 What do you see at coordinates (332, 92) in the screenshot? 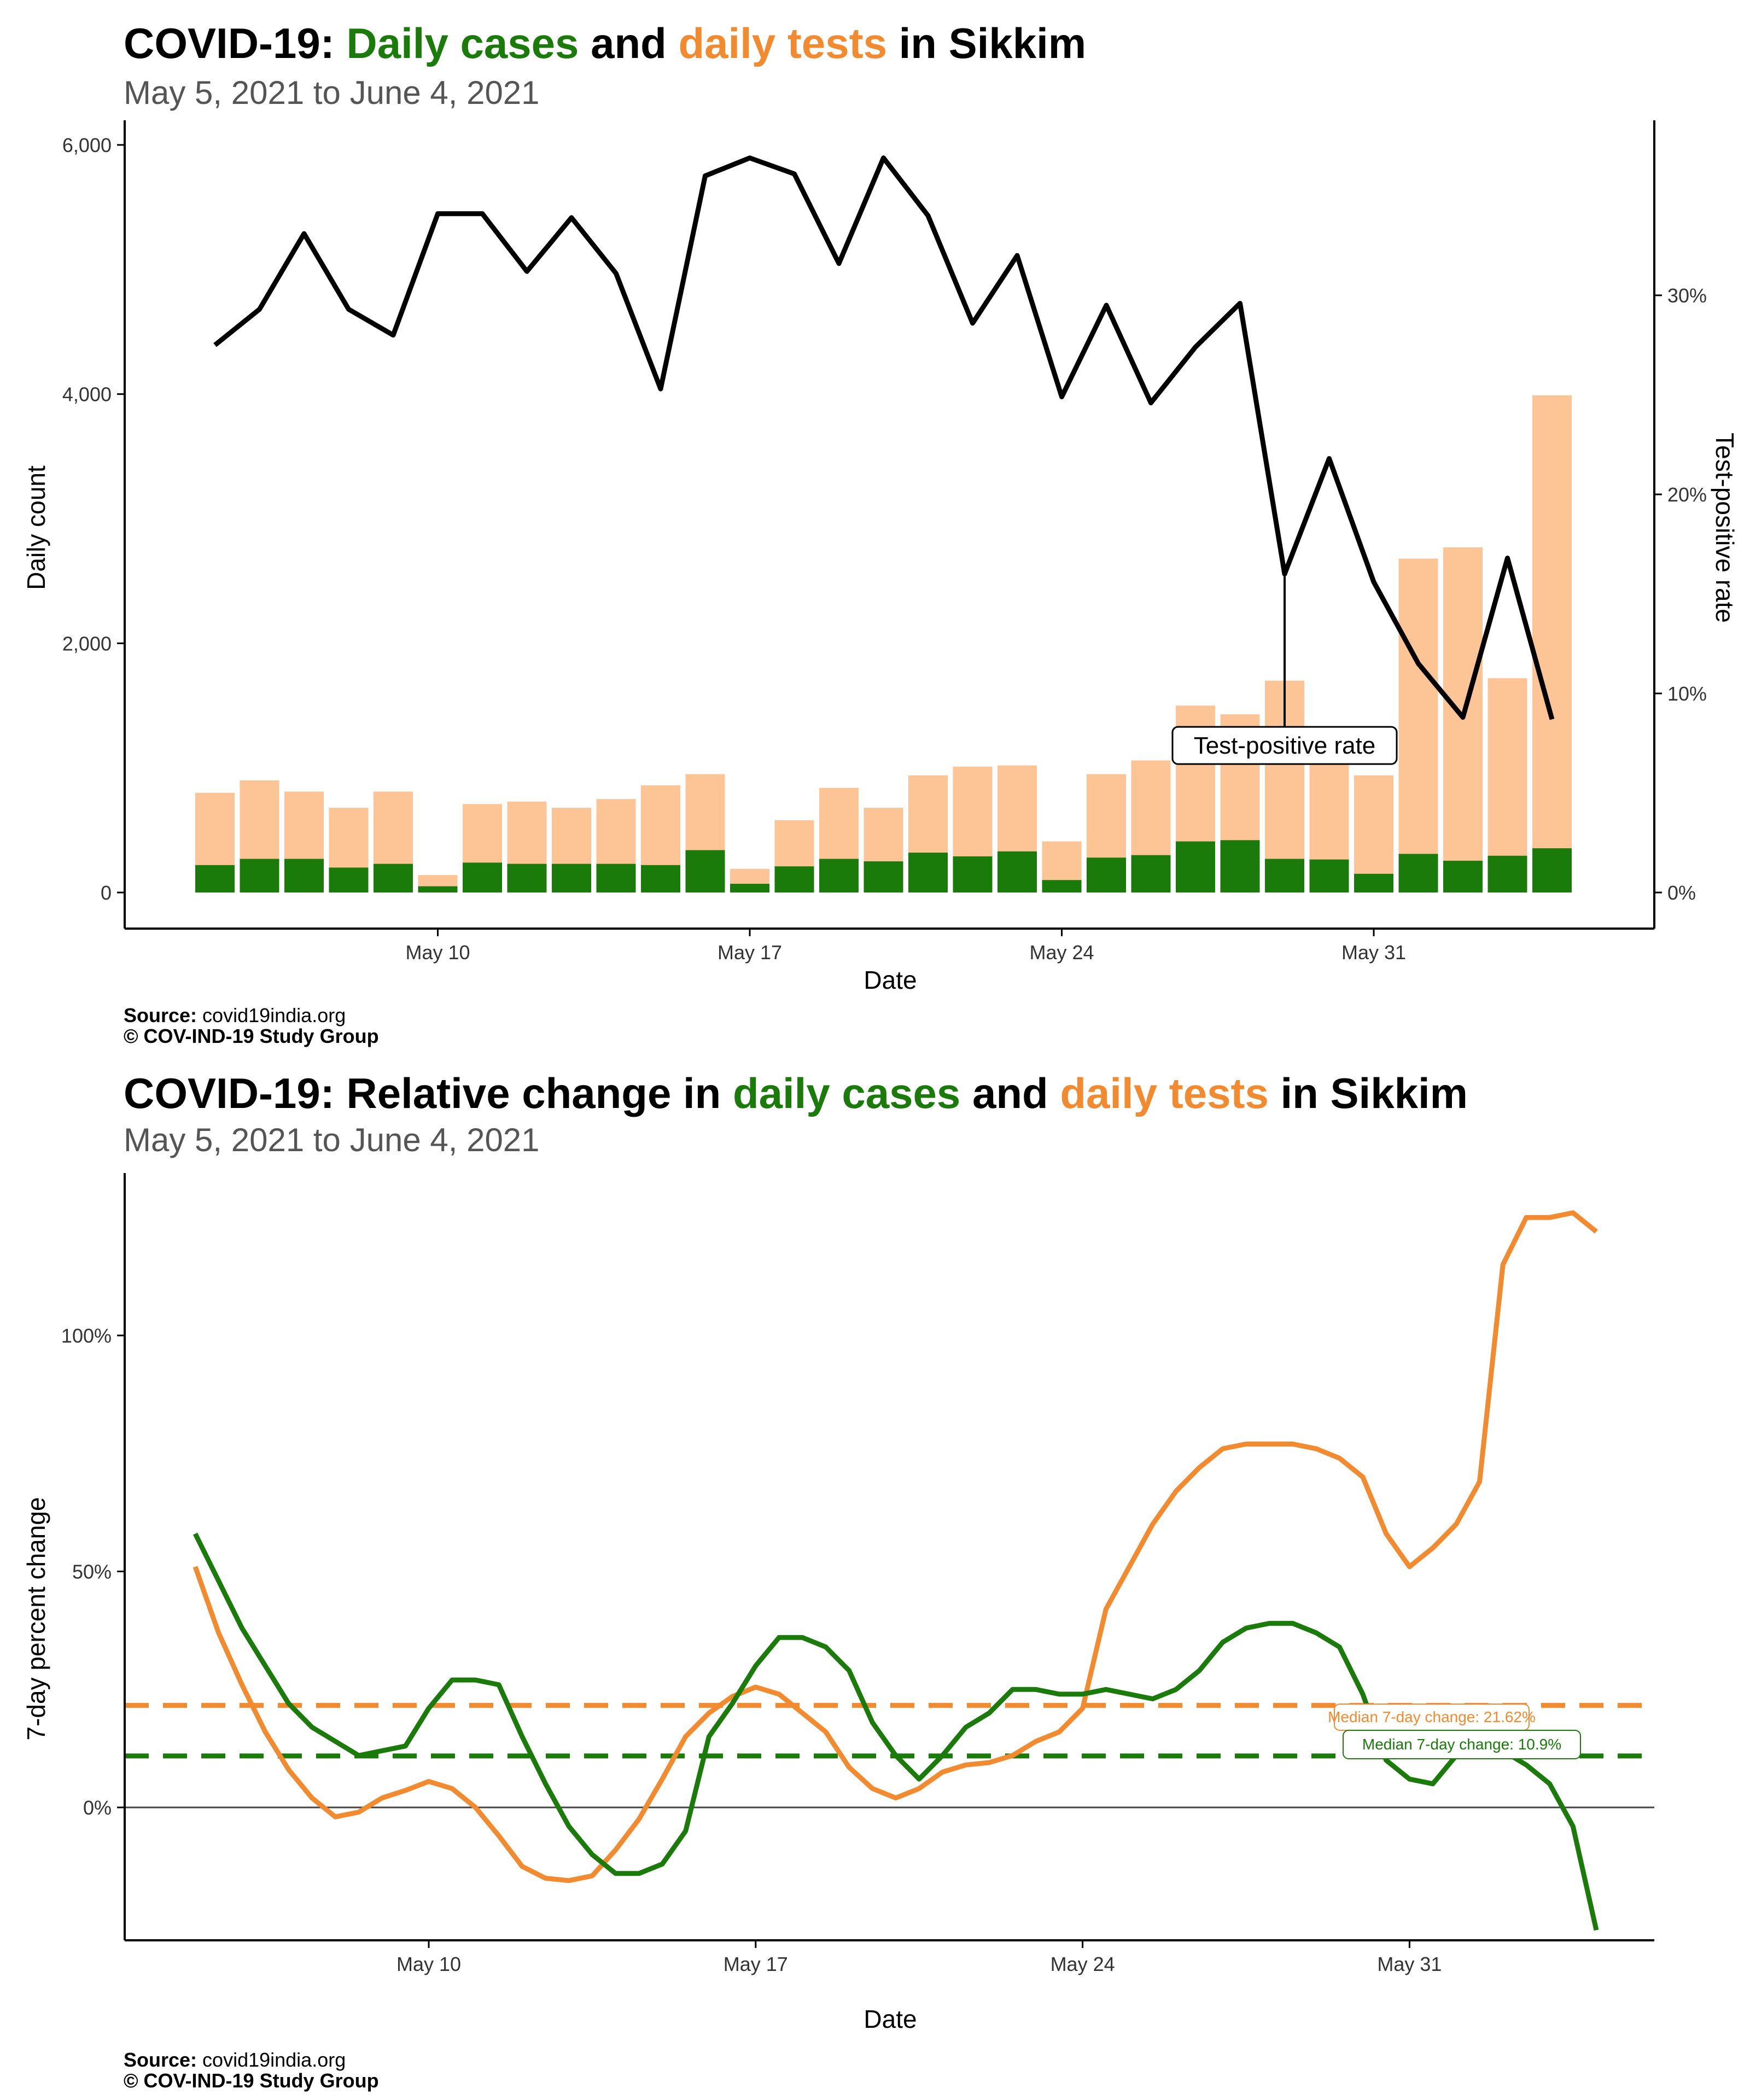
I see `chart-subtitle-top: May 5, 2021 to June 4, 2021` at bounding box center [332, 92].